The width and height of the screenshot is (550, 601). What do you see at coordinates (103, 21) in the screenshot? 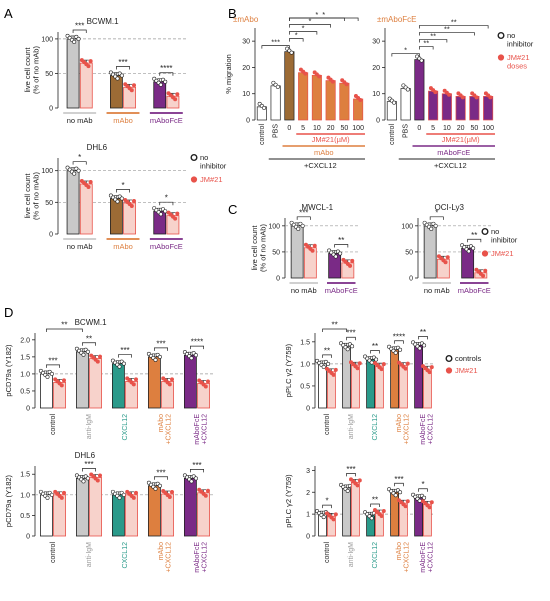
I see `chart-title: BCWM.1` at bounding box center [103, 21].